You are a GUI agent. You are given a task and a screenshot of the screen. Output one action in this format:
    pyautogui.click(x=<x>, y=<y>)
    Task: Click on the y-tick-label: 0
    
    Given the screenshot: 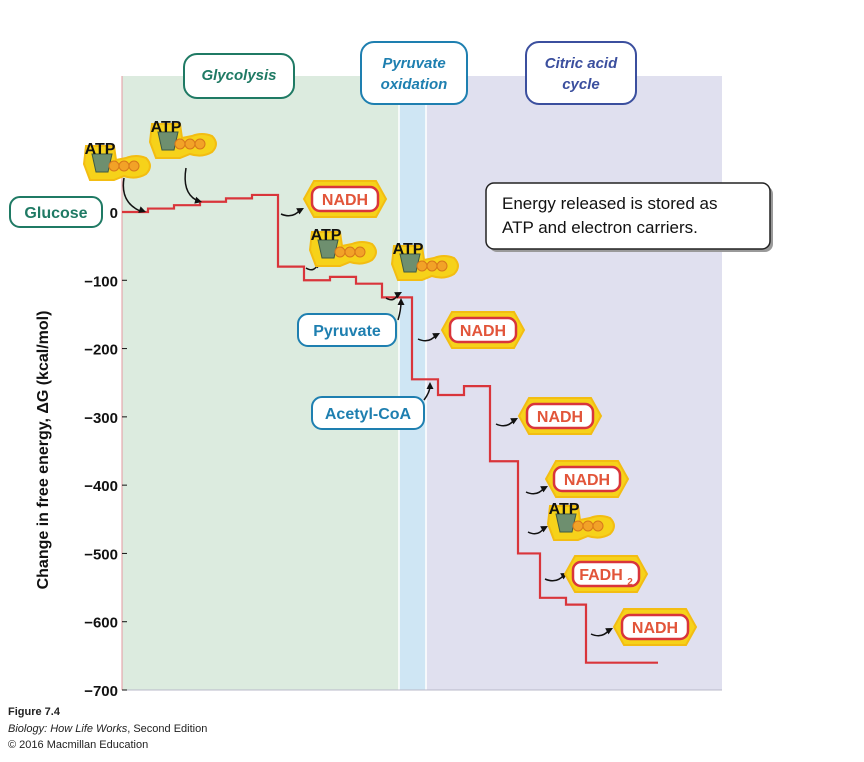 What is the action you would take?
    pyautogui.click(x=114, y=213)
    